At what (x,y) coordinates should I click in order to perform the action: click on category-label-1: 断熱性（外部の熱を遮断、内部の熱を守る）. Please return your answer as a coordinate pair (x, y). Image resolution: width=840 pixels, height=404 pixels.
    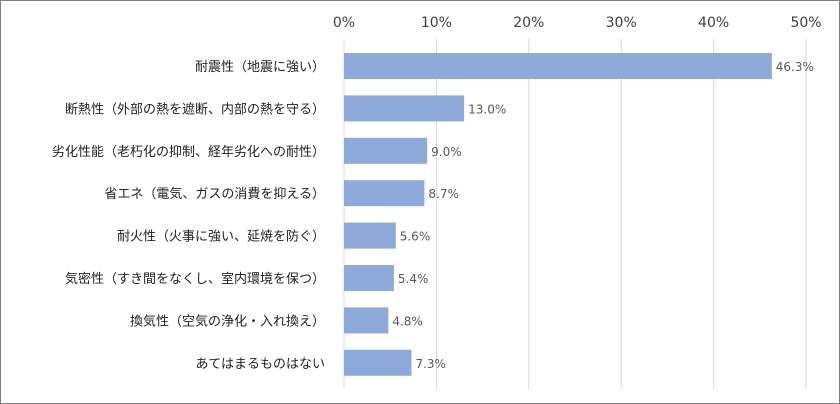
    Looking at the image, I should click on (195, 109).